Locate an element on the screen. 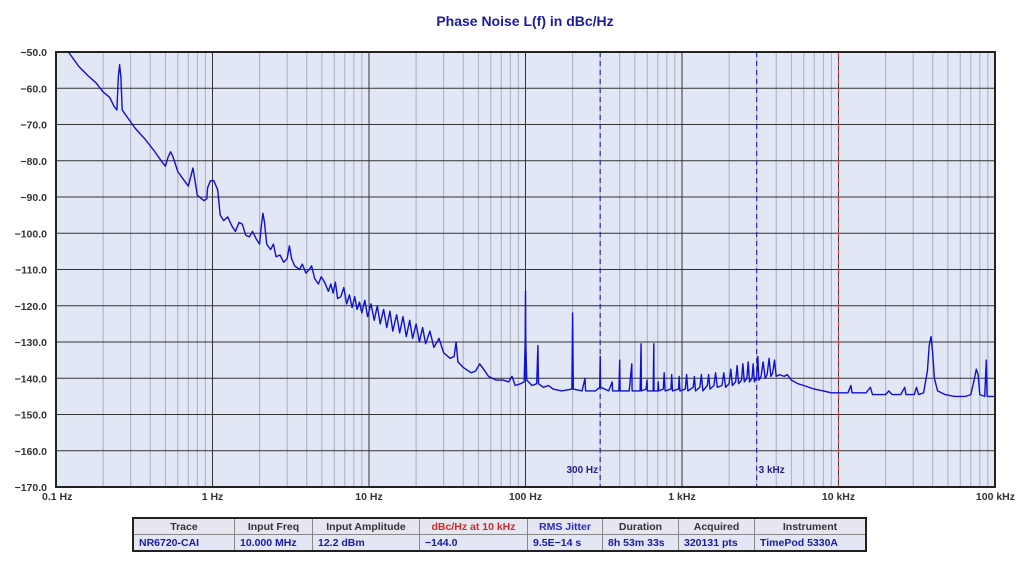  x-tick-label: 1 Hz is located at coordinates (213, 497).